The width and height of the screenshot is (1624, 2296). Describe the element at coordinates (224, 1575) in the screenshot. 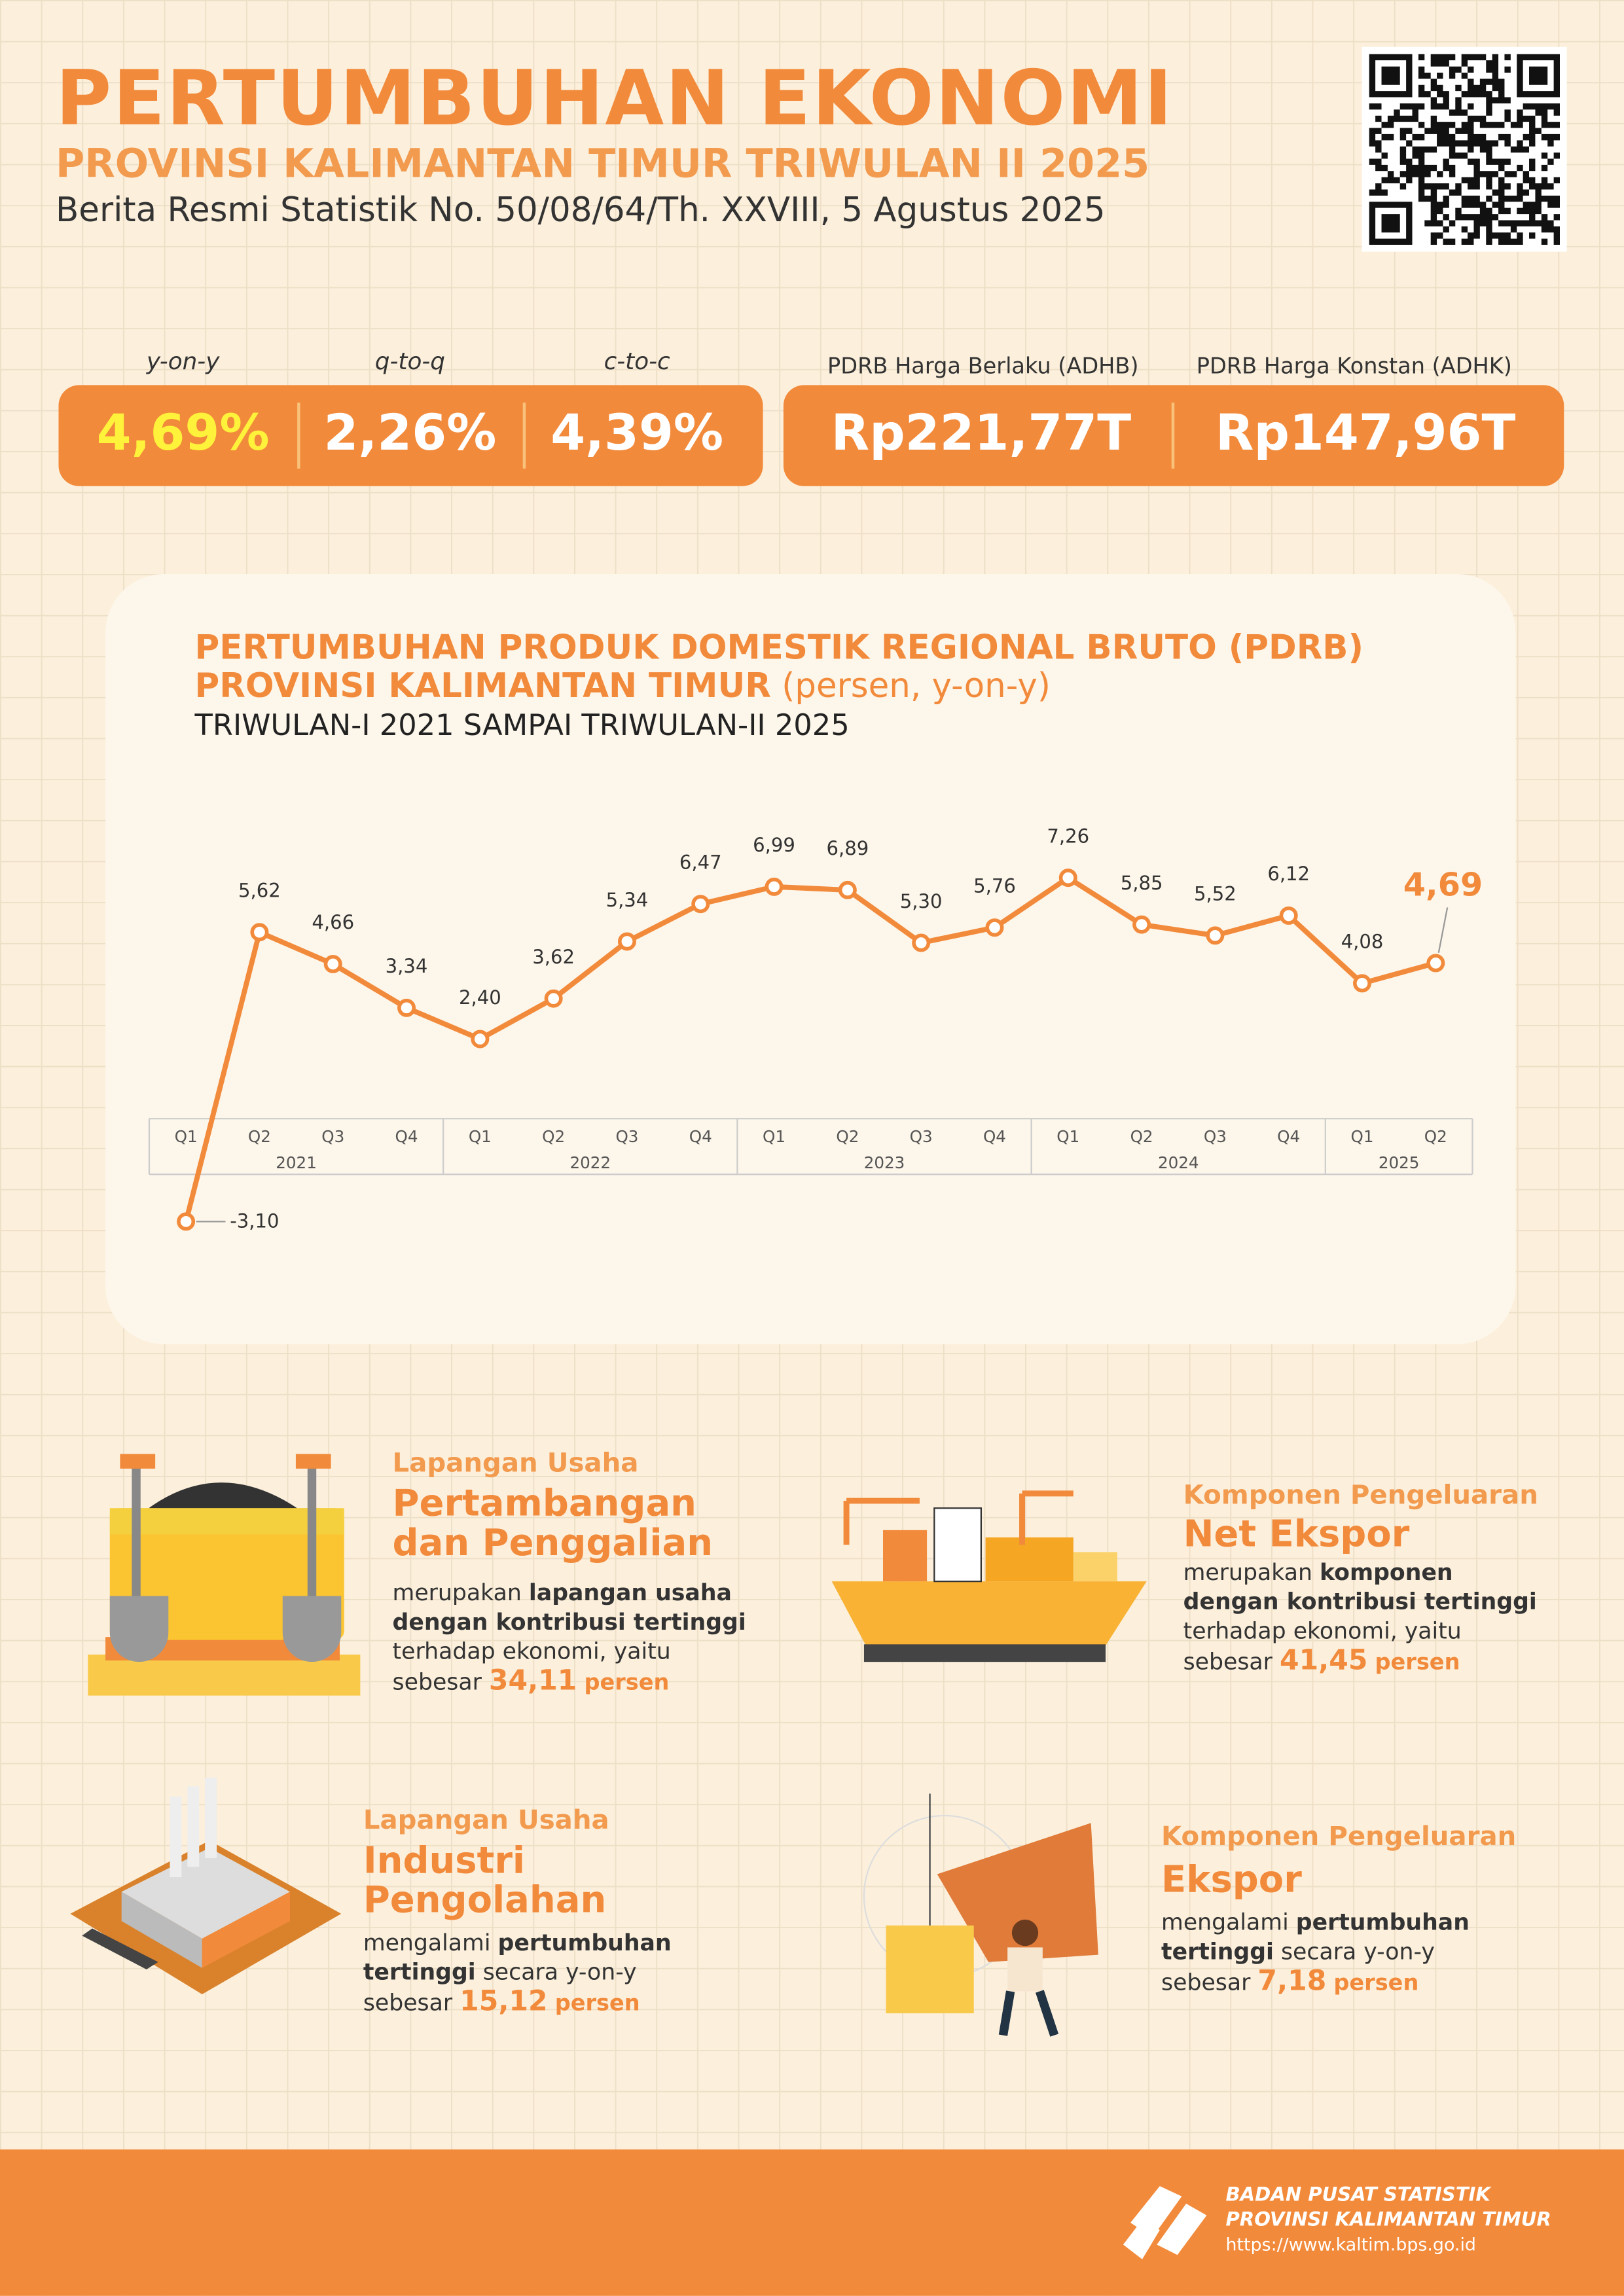

I see `mining-illustration` at that location.